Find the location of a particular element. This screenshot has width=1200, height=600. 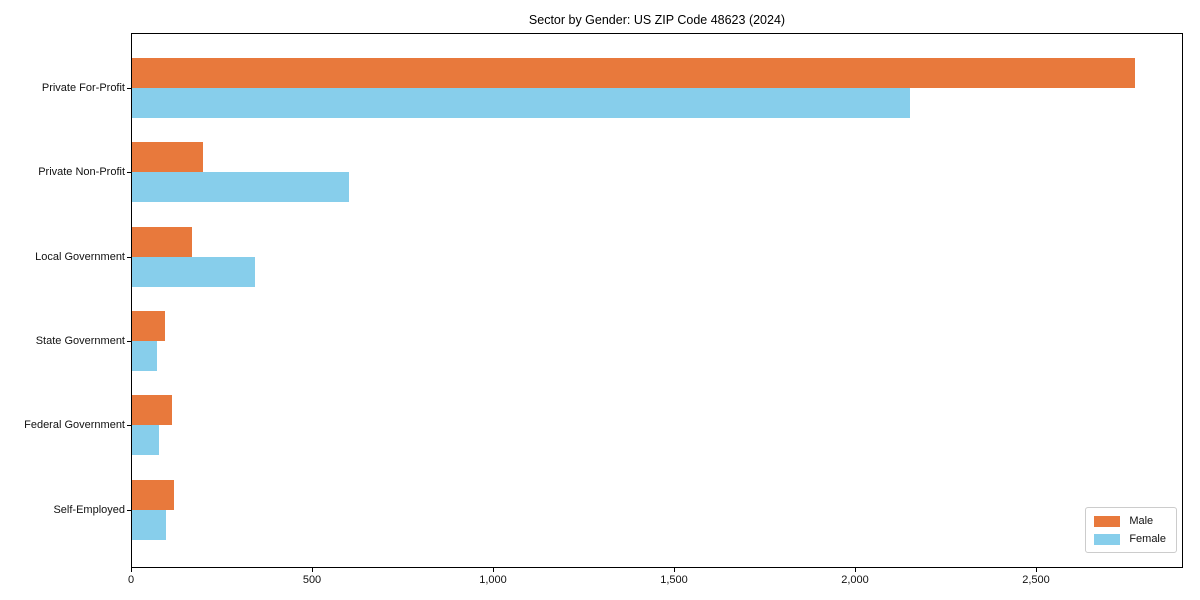

legend-label-male: Male is located at coordinates (1141, 521).